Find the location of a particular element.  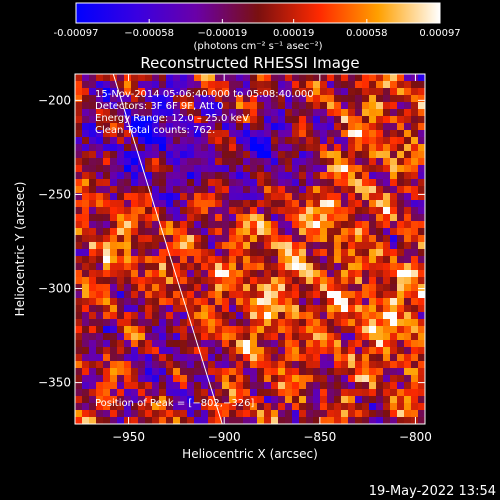

y-tick-label: −350 is located at coordinates (54, 383).